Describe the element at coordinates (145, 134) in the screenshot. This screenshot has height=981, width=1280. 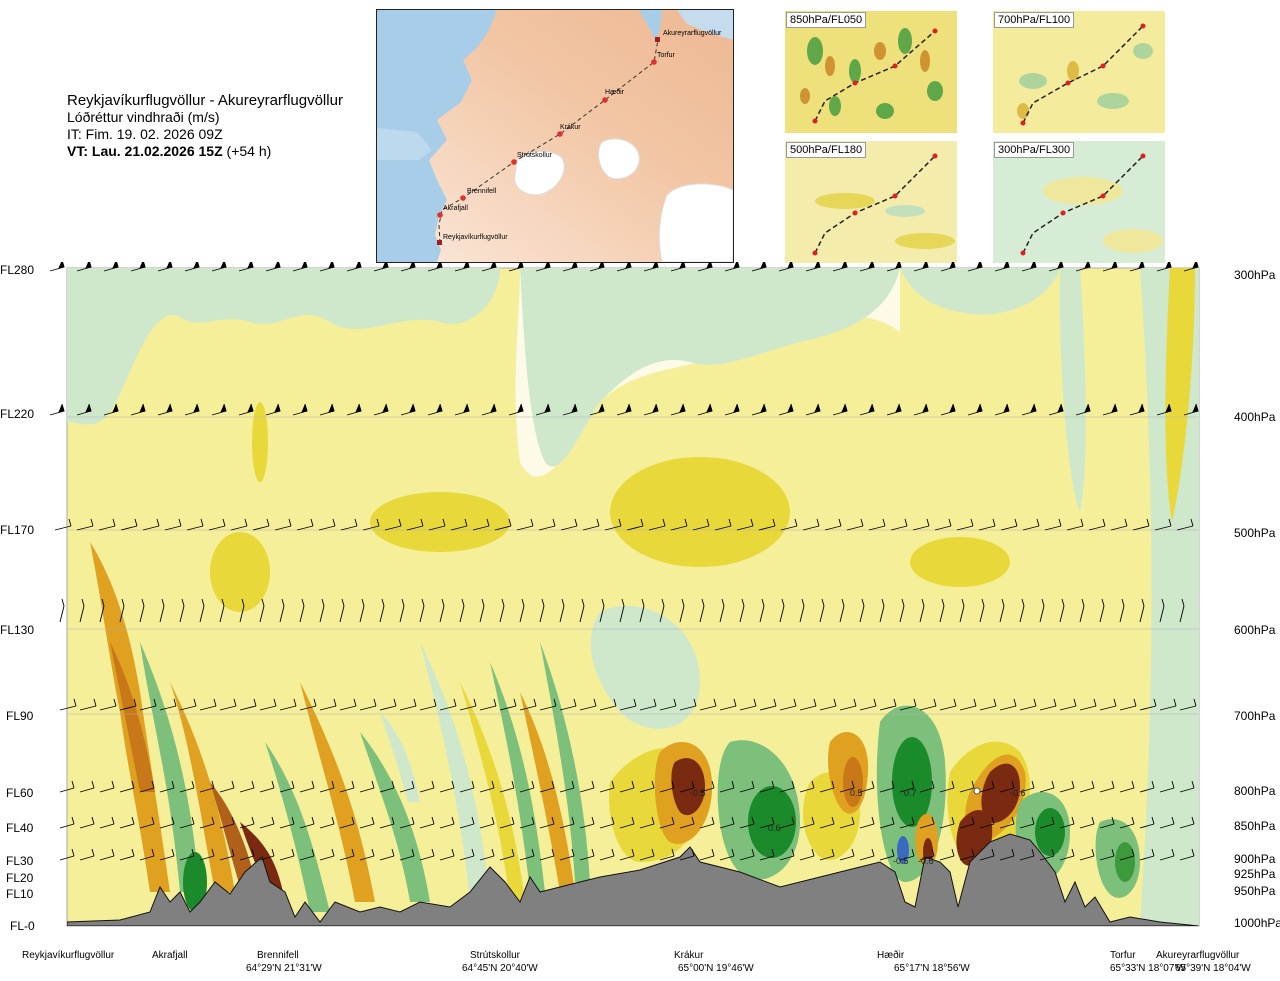
I see `issue-time: IT: Fim. 19. 02. 2026 09Z` at that location.